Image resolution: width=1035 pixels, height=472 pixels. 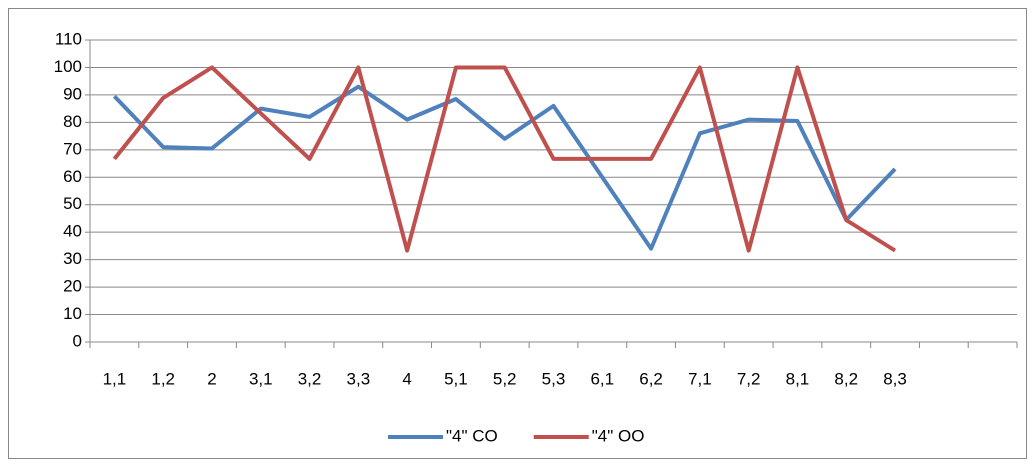 What do you see at coordinates (456, 378) in the screenshot?
I see `x-tick-label: 5,1` at bounding box center [456, 378].